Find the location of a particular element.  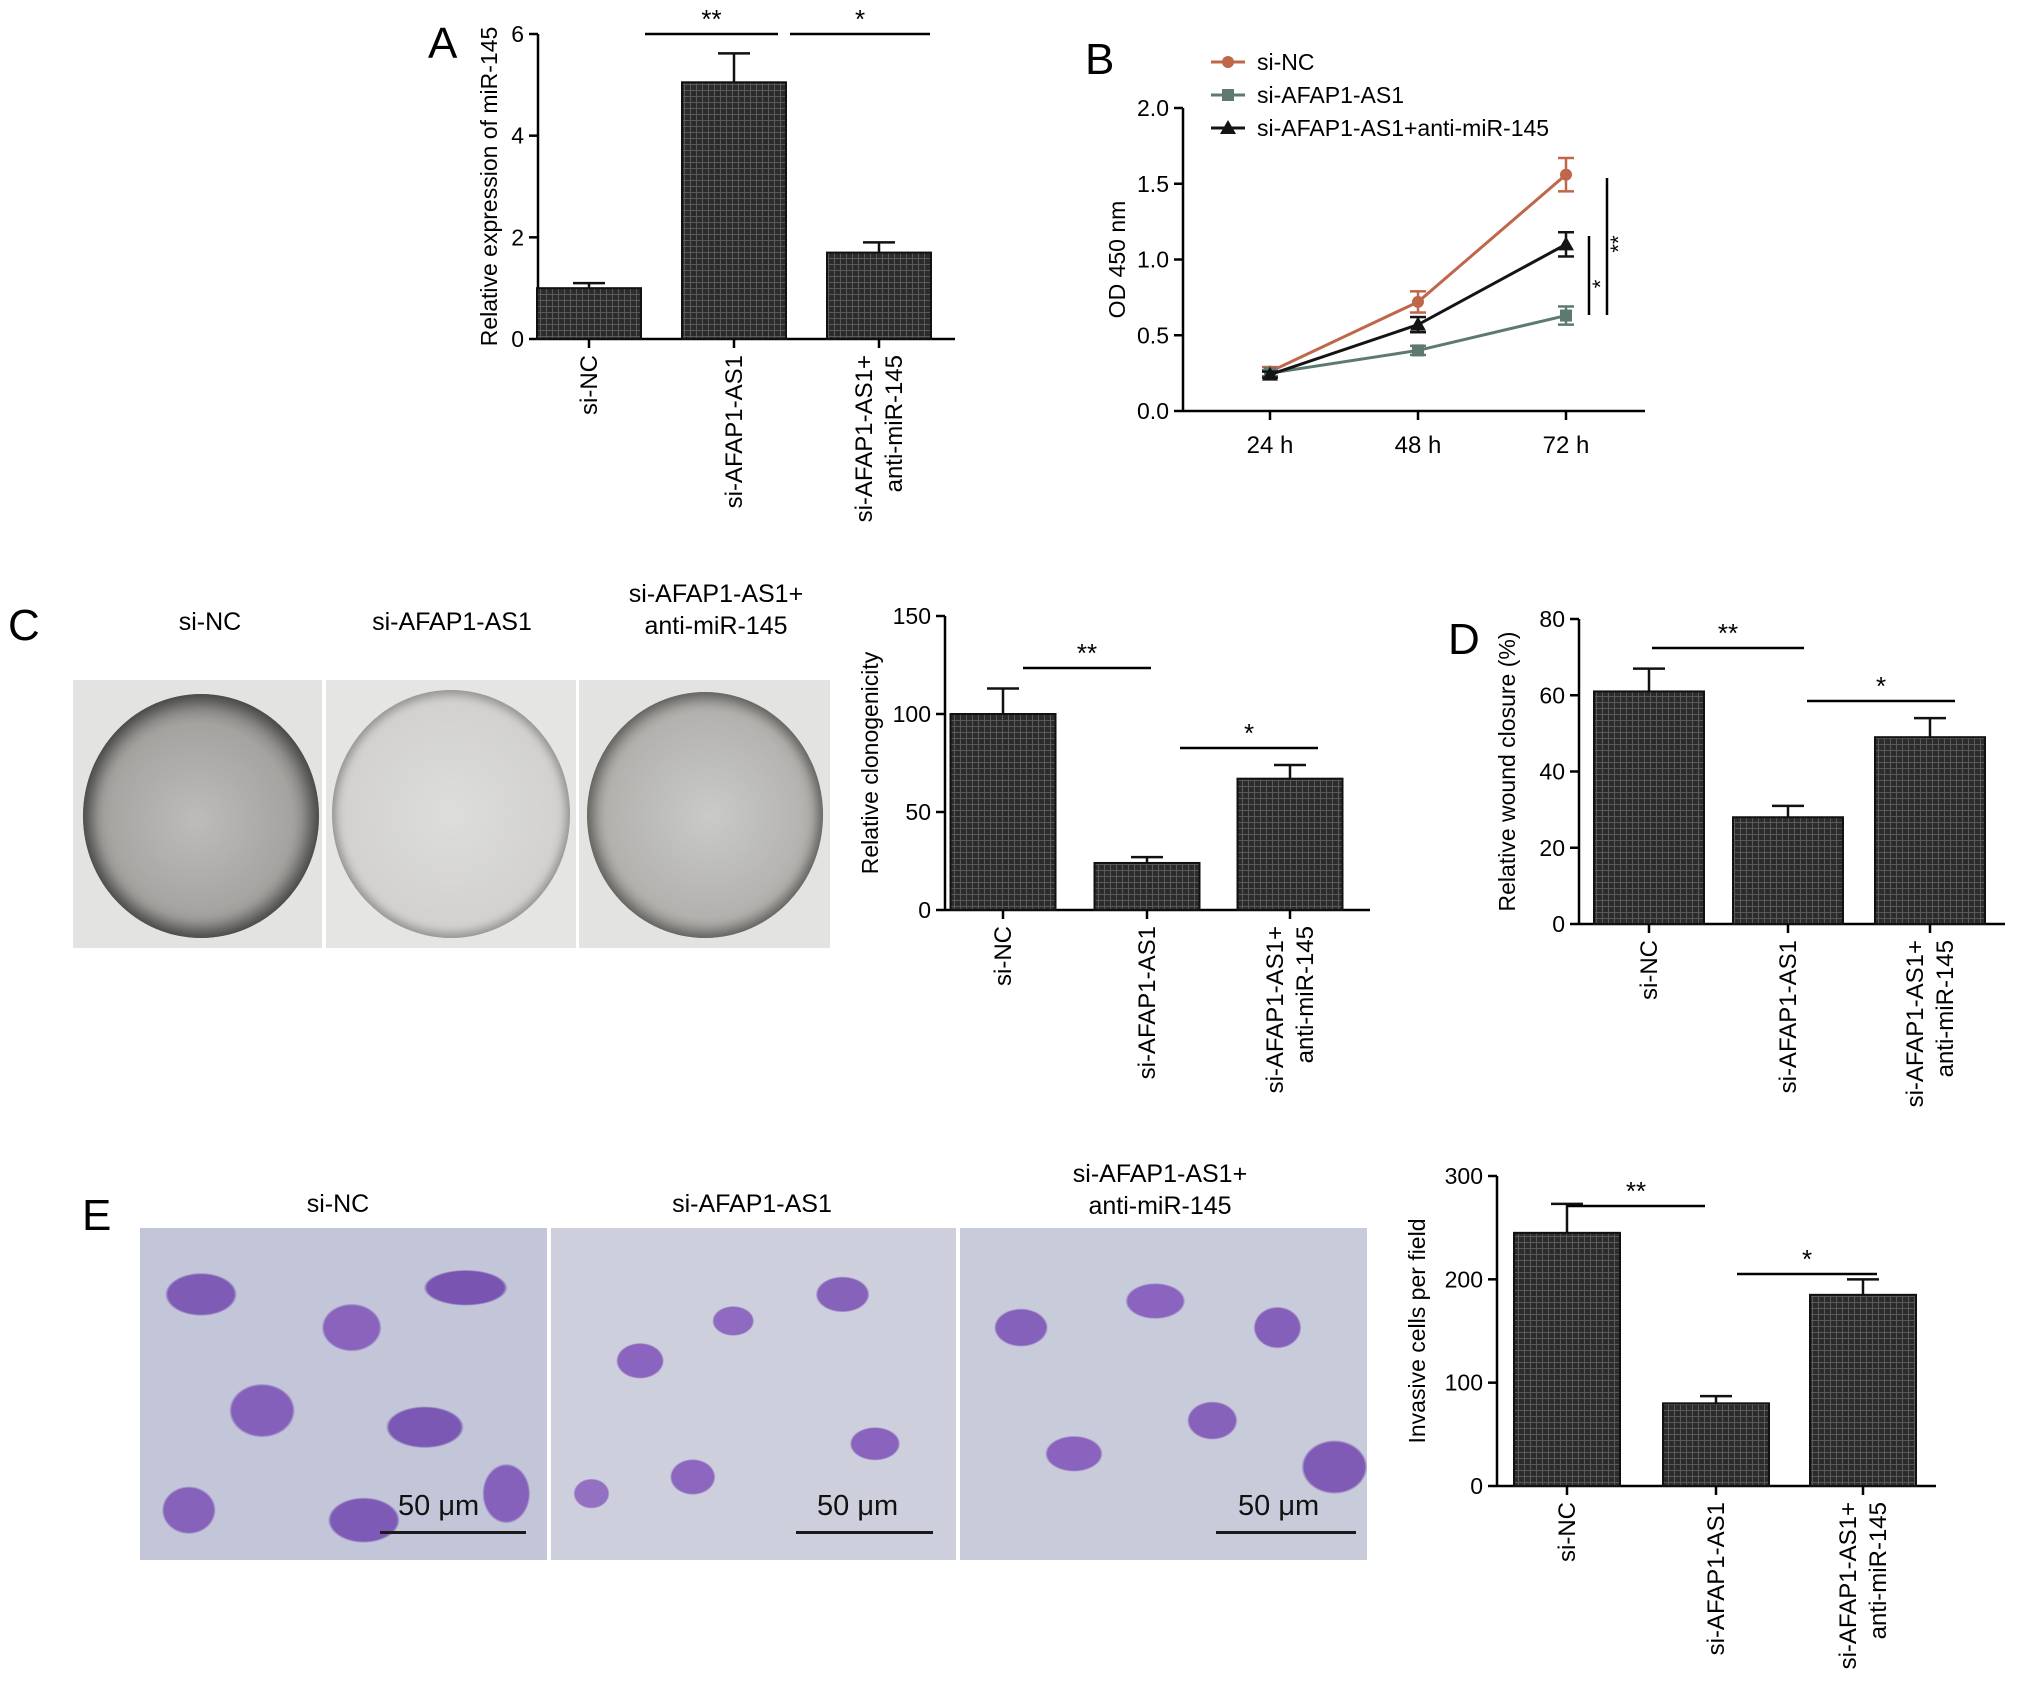

y-tick-label: 40 is located at coordinates (1552, 772).